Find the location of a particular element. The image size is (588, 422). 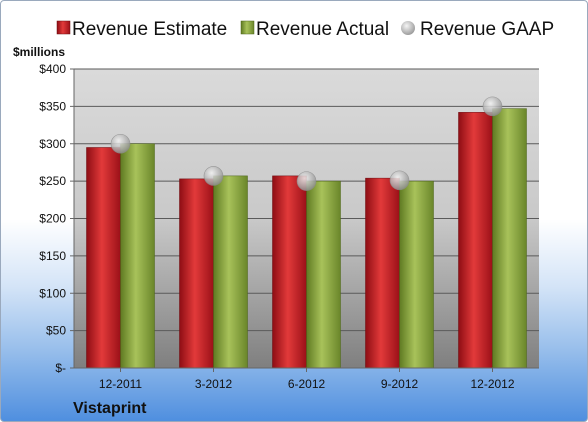

y-tick-label: $300 is located at coordinates (52, 144).